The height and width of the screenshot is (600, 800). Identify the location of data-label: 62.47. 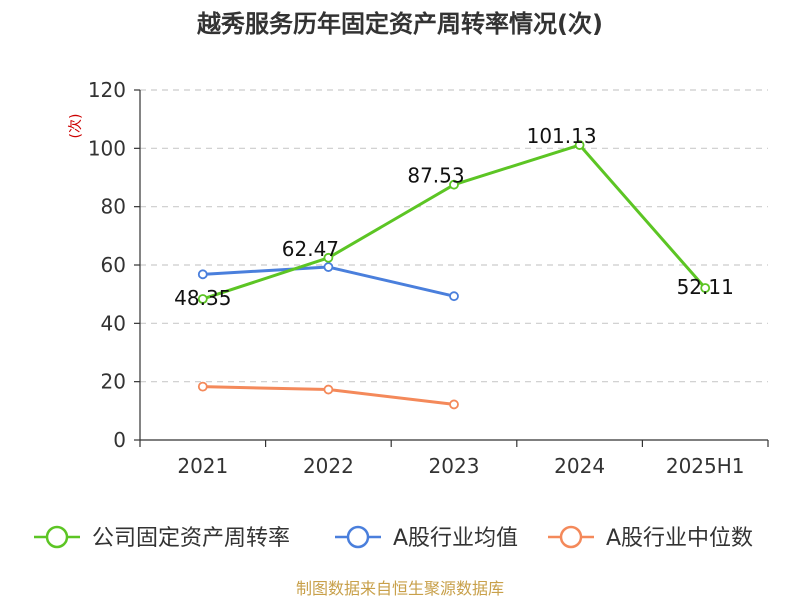
(310, 249).